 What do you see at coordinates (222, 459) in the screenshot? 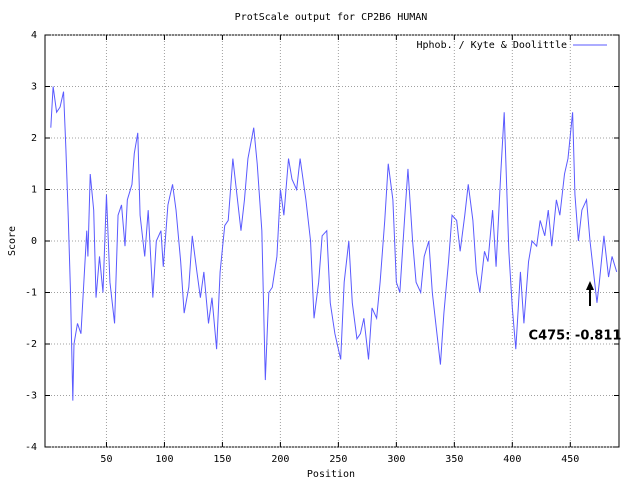
I see `x-tick-label: 150` at bounding box center [222, 459].